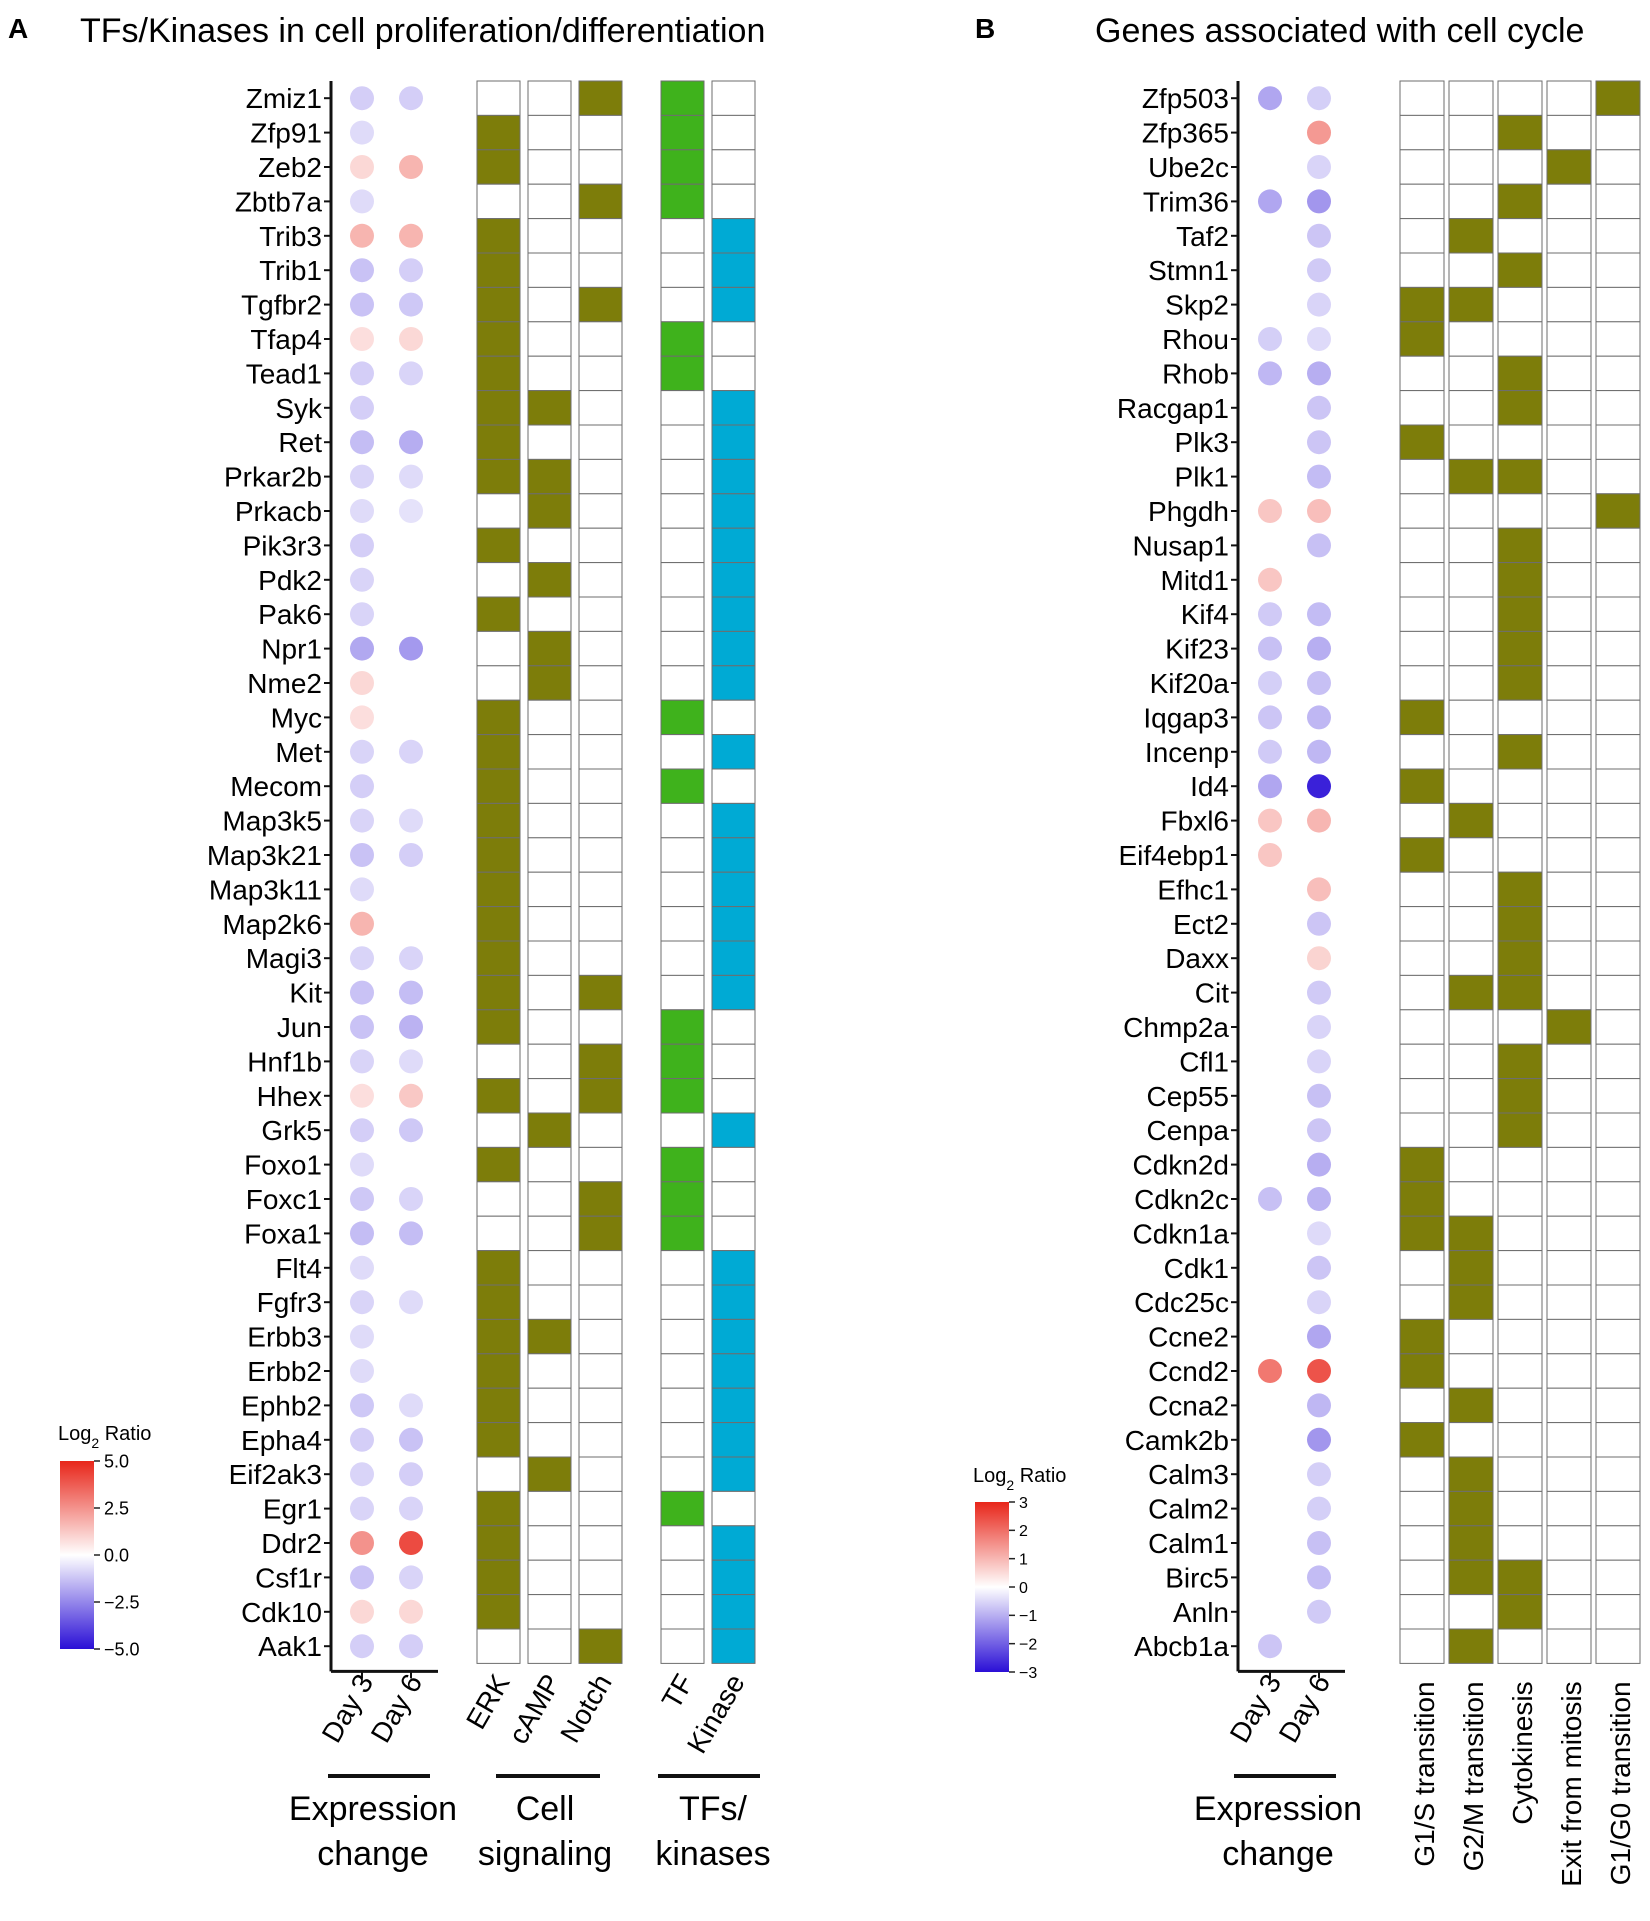 The height and width of the screenshot is (1921, 1650). Describe the element at coordinates (1193, 889) in the screenshot. I see `gene-label: Efhc1` at that location.